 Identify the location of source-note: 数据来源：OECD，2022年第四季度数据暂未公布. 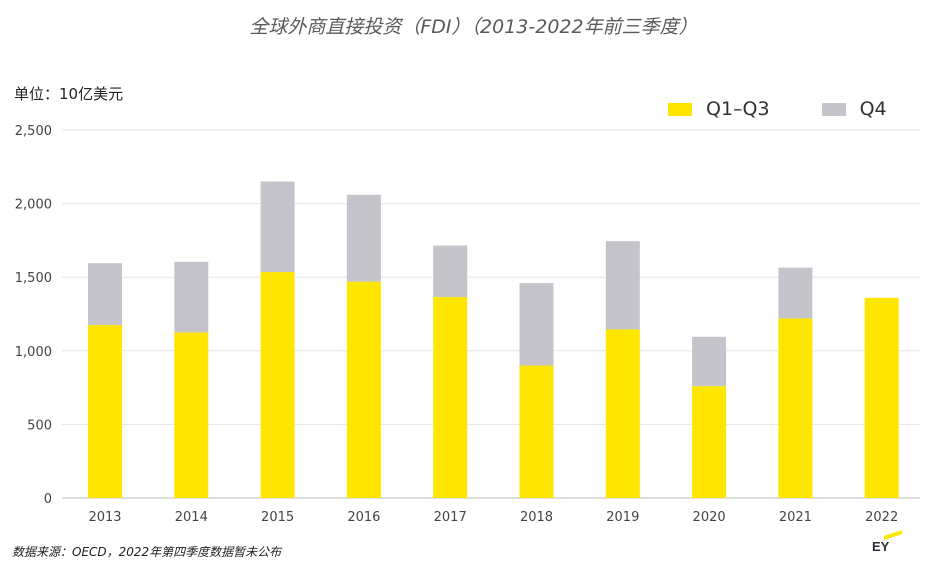
(147, 552).